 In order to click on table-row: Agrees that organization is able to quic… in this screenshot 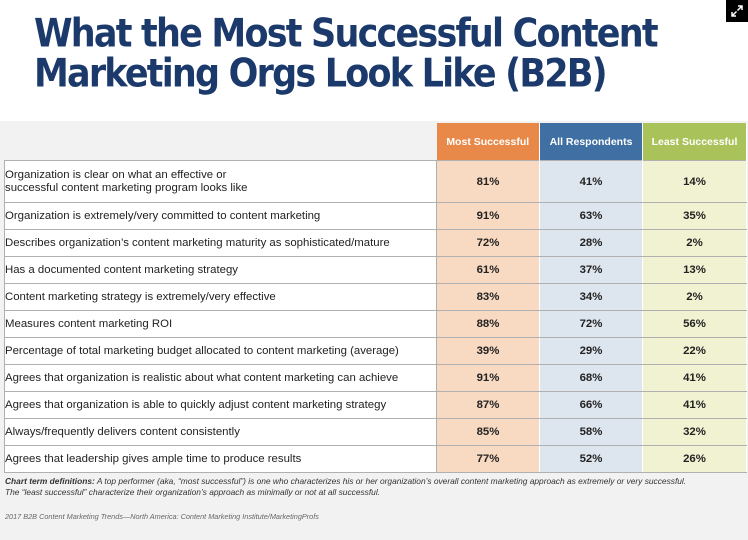, I will do `click(375, 405)`.